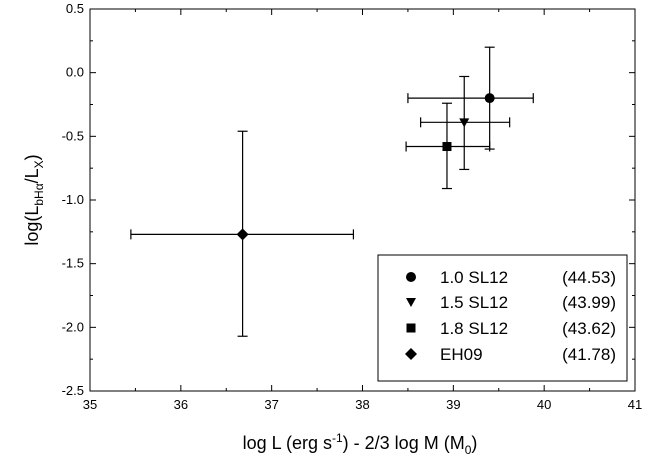 The width and height of the screenshot is (656, 460). I want to click on legend-label: EH09, so click(461, 354).